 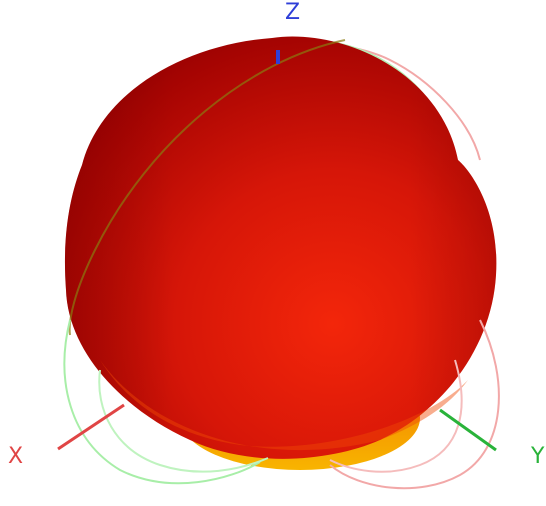 What do you see at coordinates (396, 416) in the screenshot?
I see `red-cut-curve-inner` at bounding box center [396, 416].